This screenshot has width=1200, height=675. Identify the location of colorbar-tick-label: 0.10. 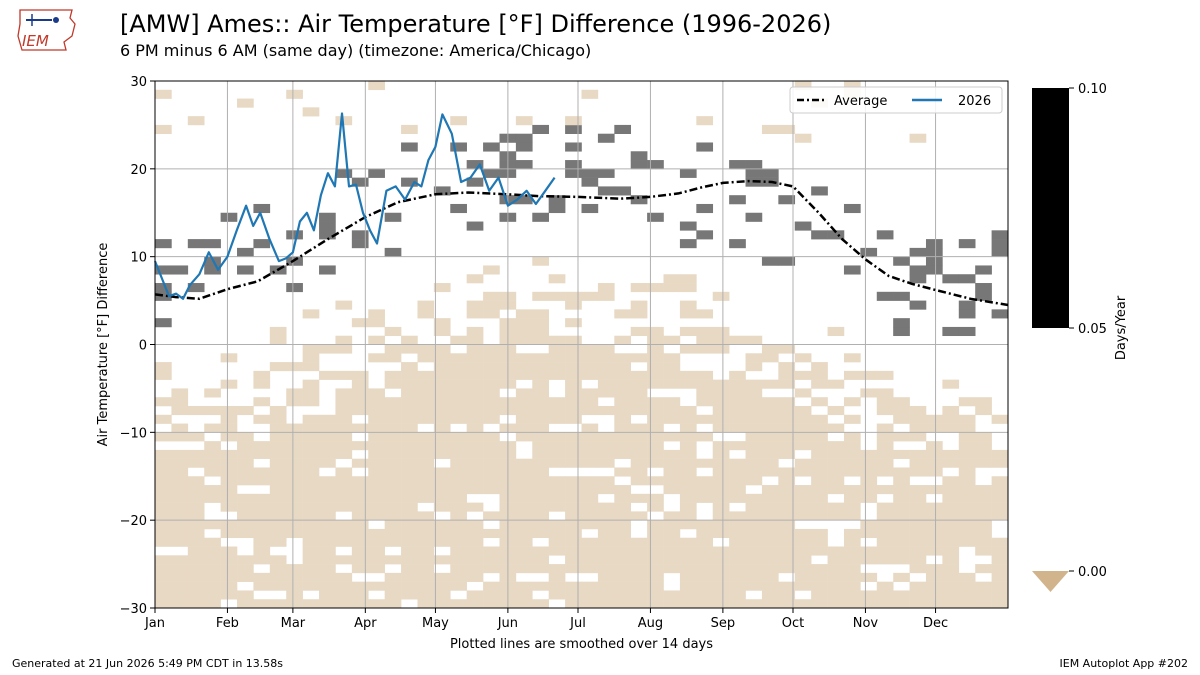
(1092, 89).